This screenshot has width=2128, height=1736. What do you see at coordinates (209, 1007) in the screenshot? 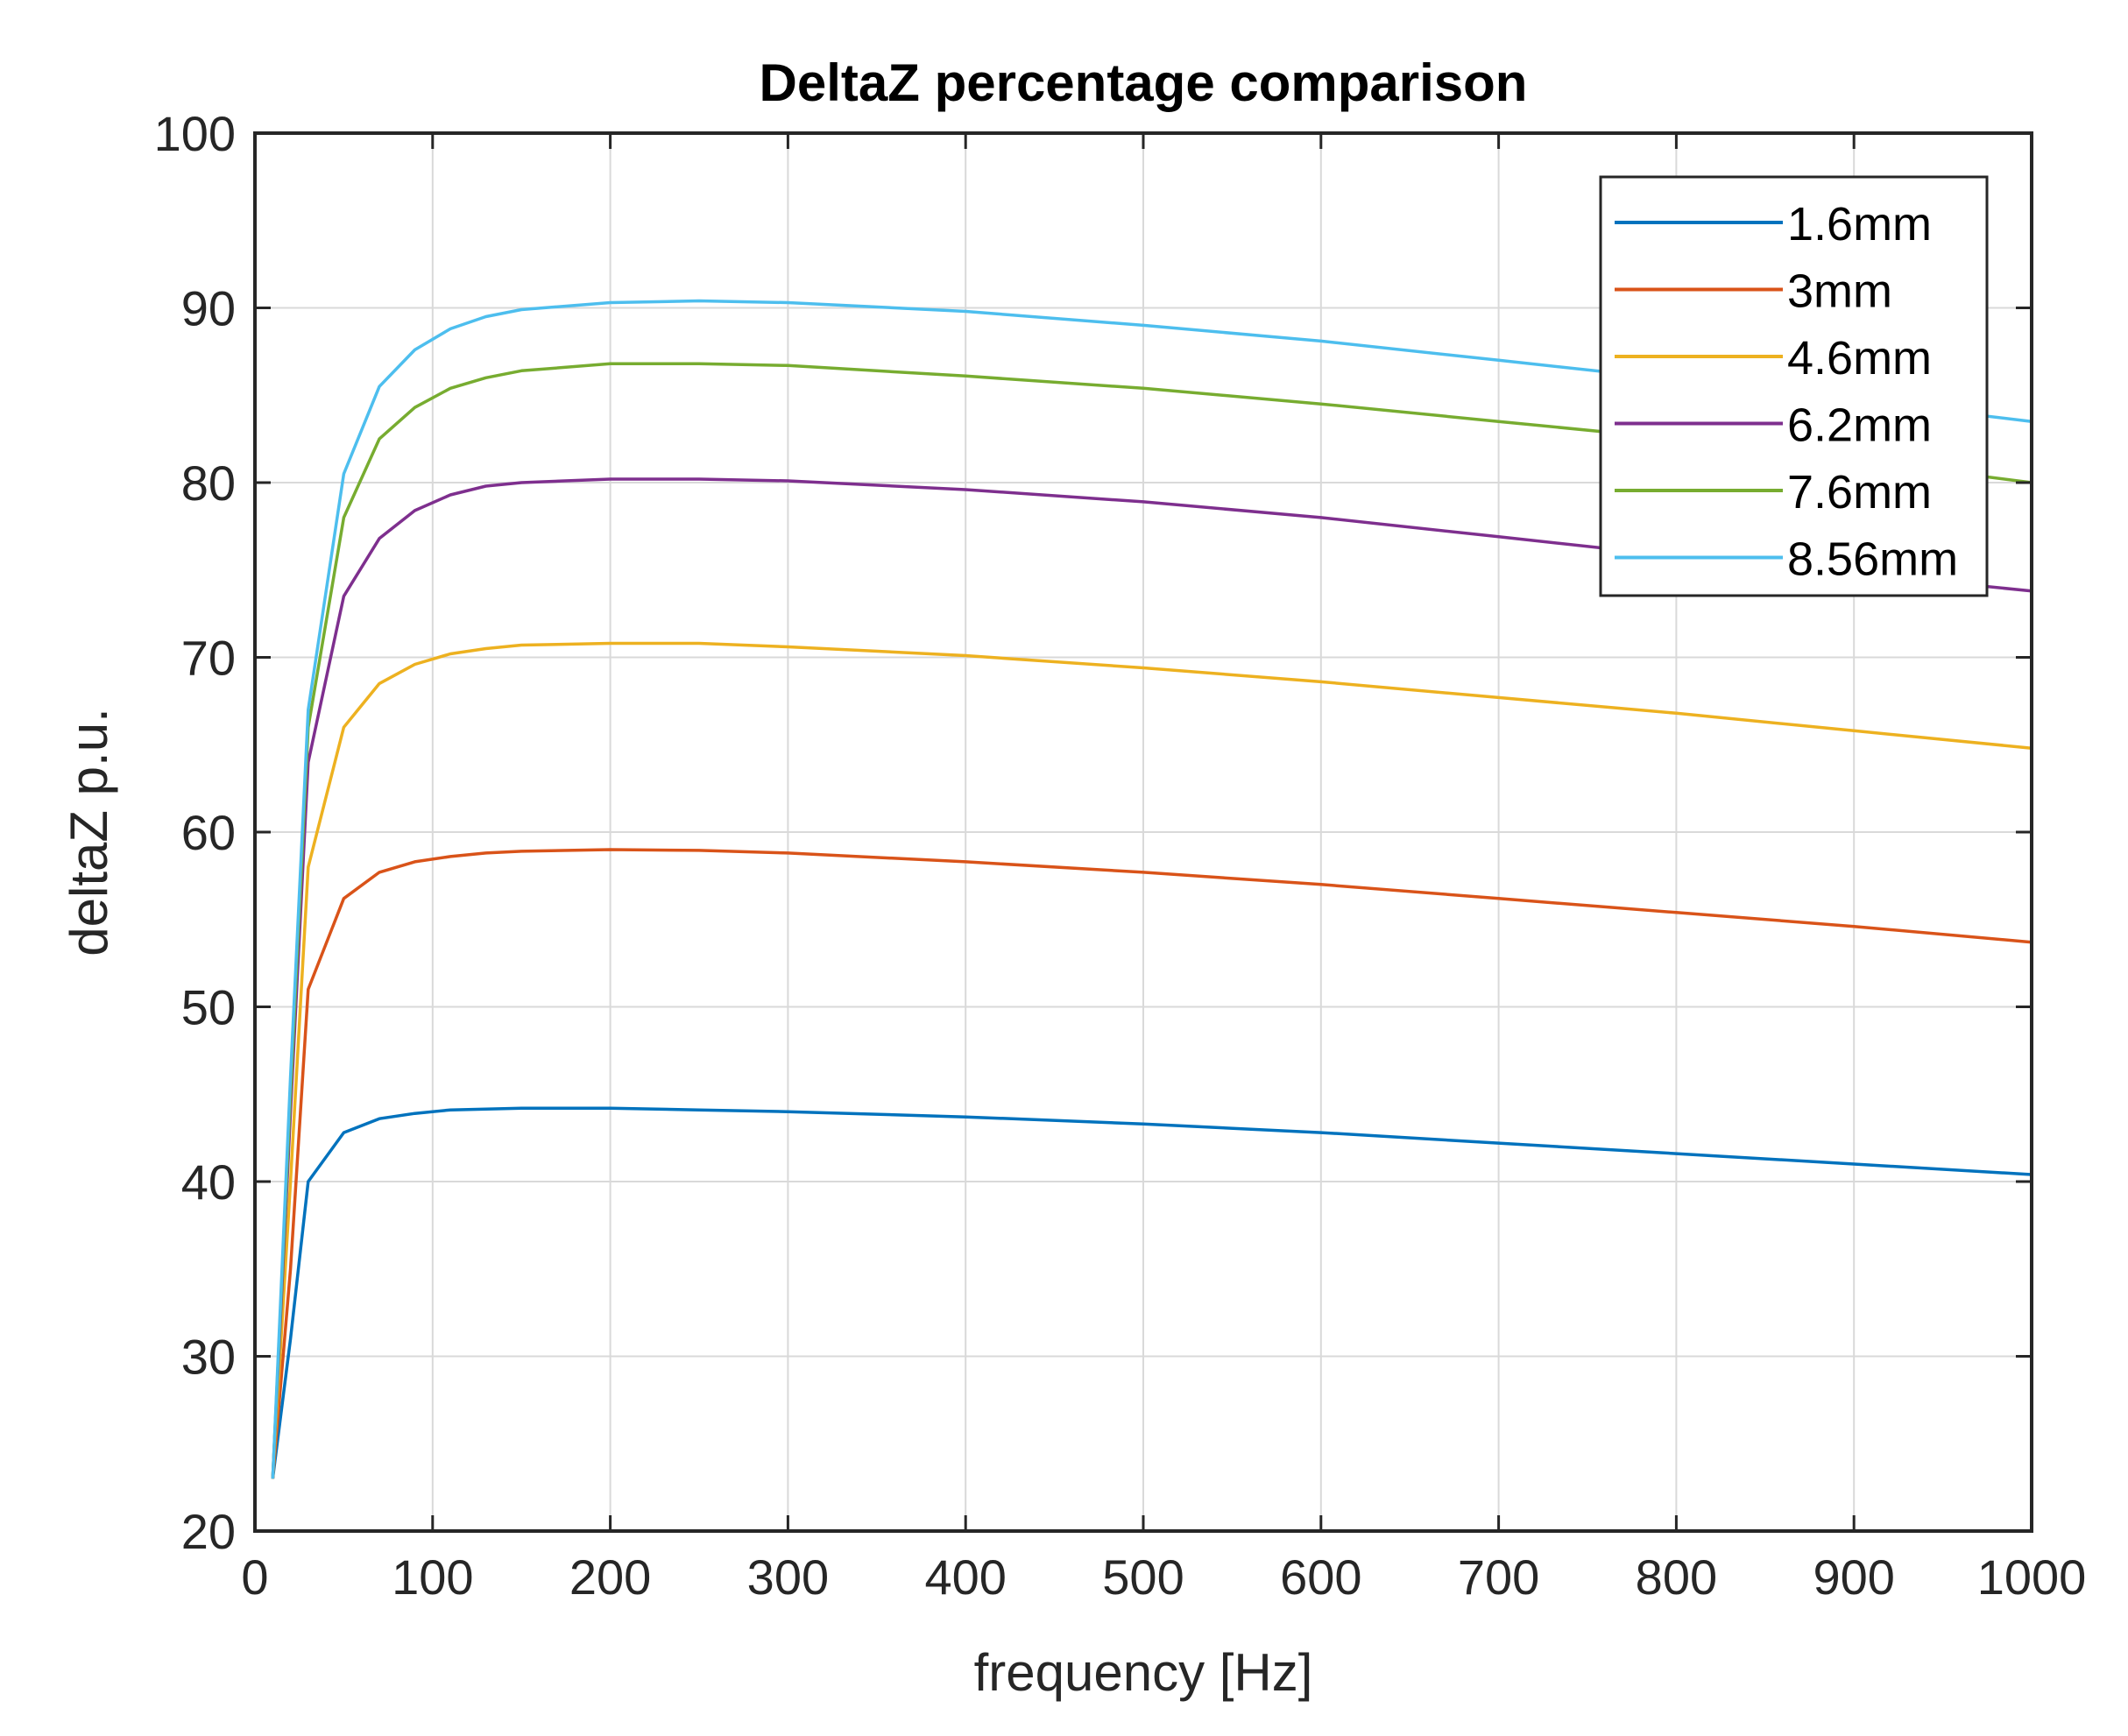
I see `y-tick-label: 50` at bounding box center [209, 1007].